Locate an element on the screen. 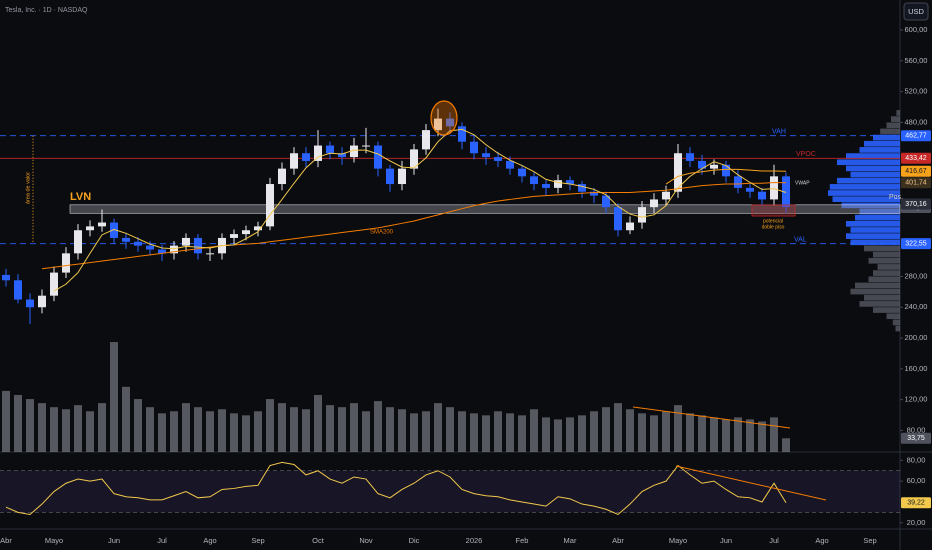 The width and height of the screenshot is (932, 550). highlight-circle is located at coordinates (444, 118).